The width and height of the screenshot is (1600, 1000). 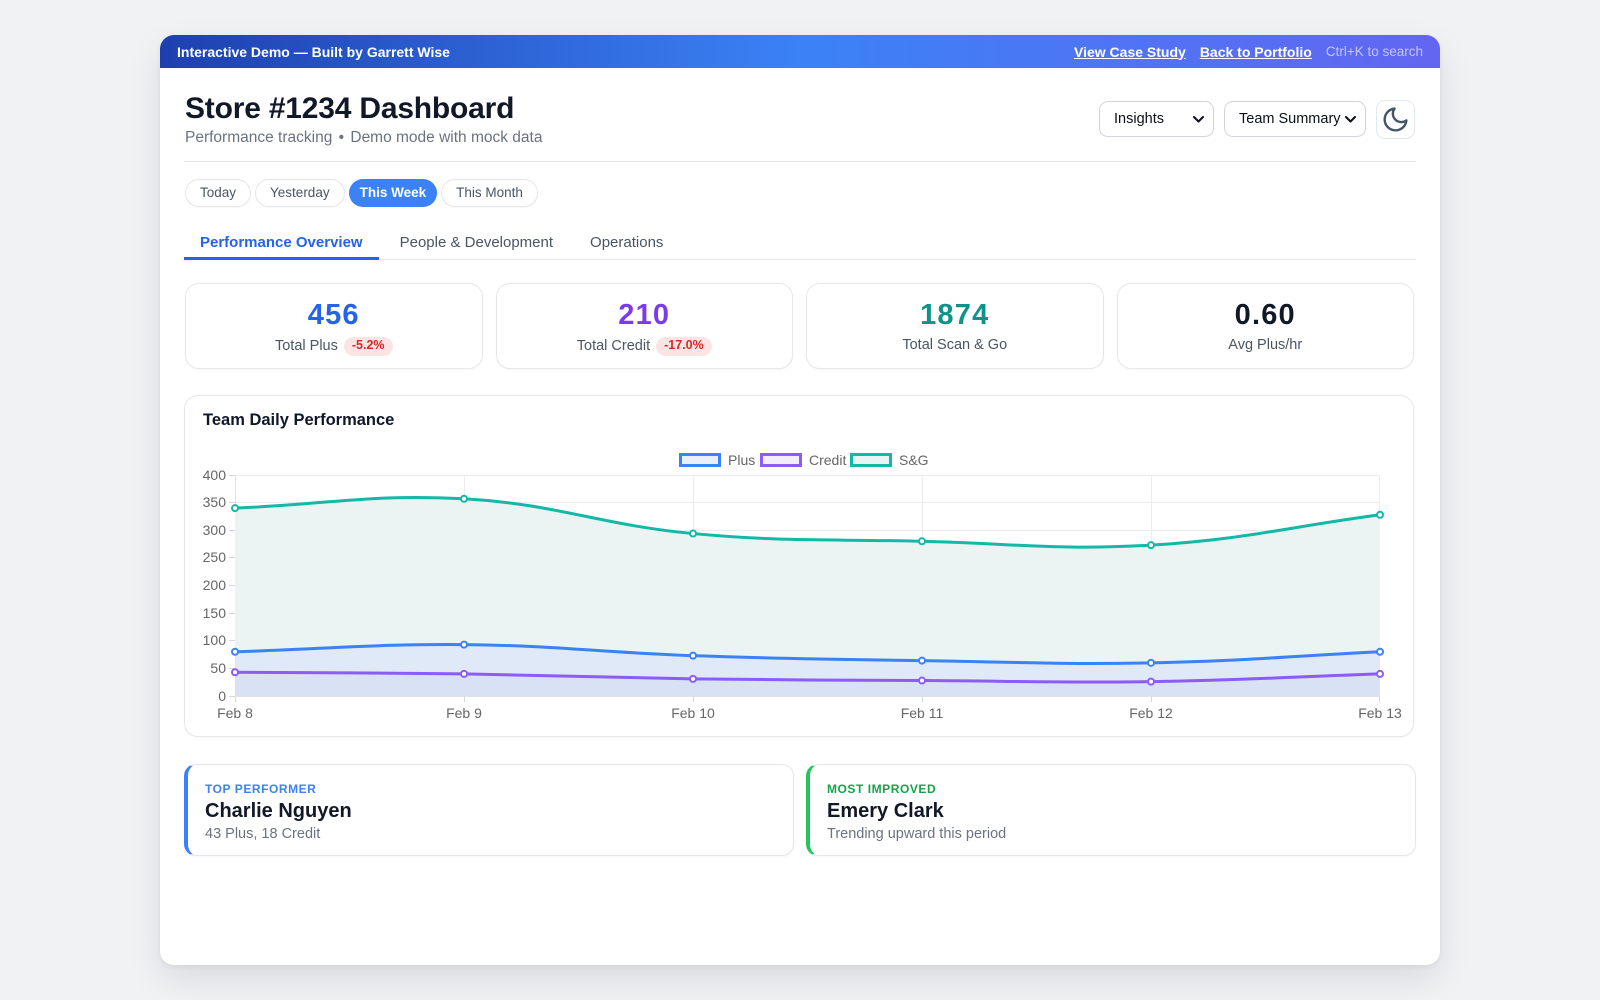 What do you see at coordinates (693, 713) in the screenshot?
I see `svg-text: Feb 10` at bounding box center [693, 713].